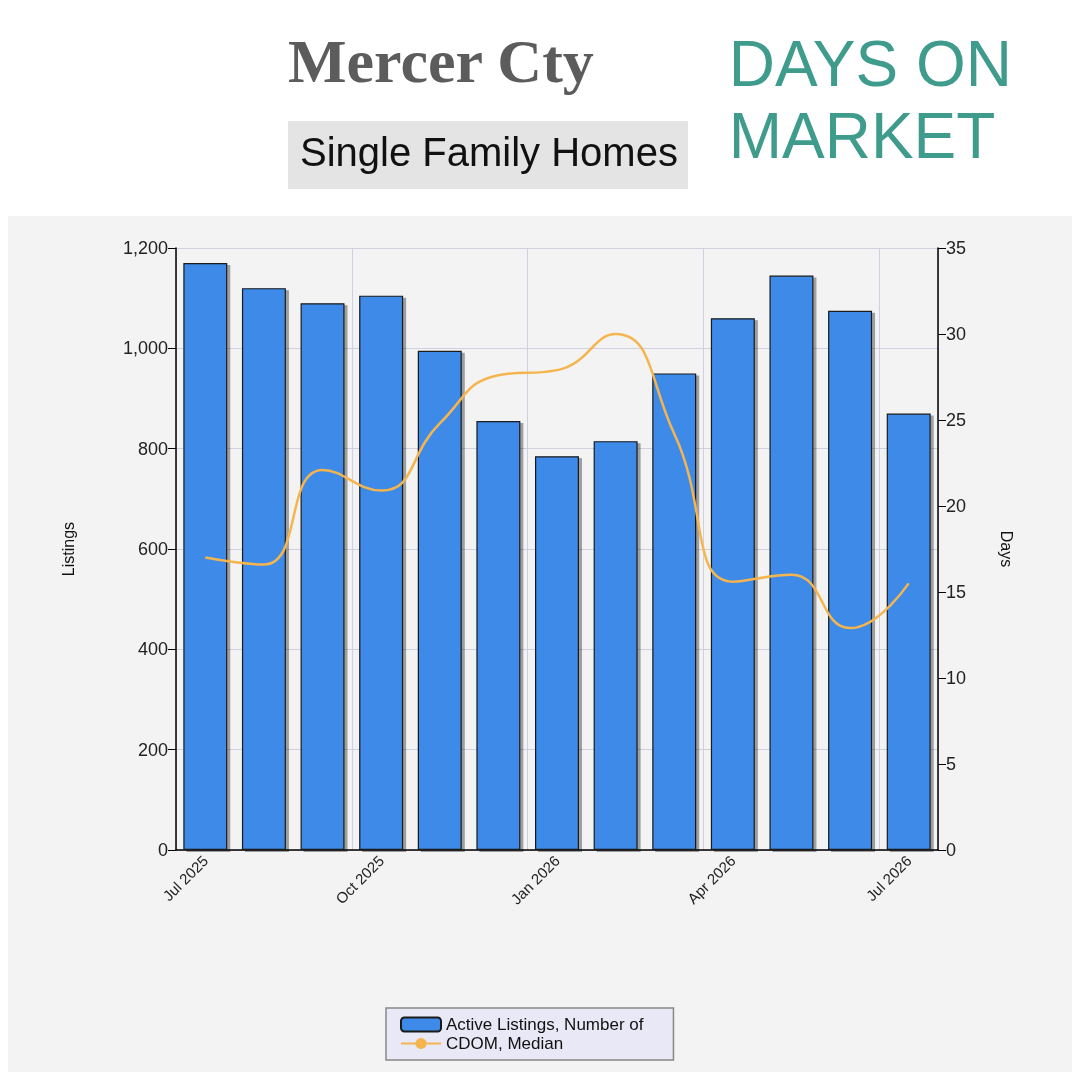 This screenshot has height=1080, width=1080. I want to click on legend-label: Active Listings, Number of, so click(545, 1024).